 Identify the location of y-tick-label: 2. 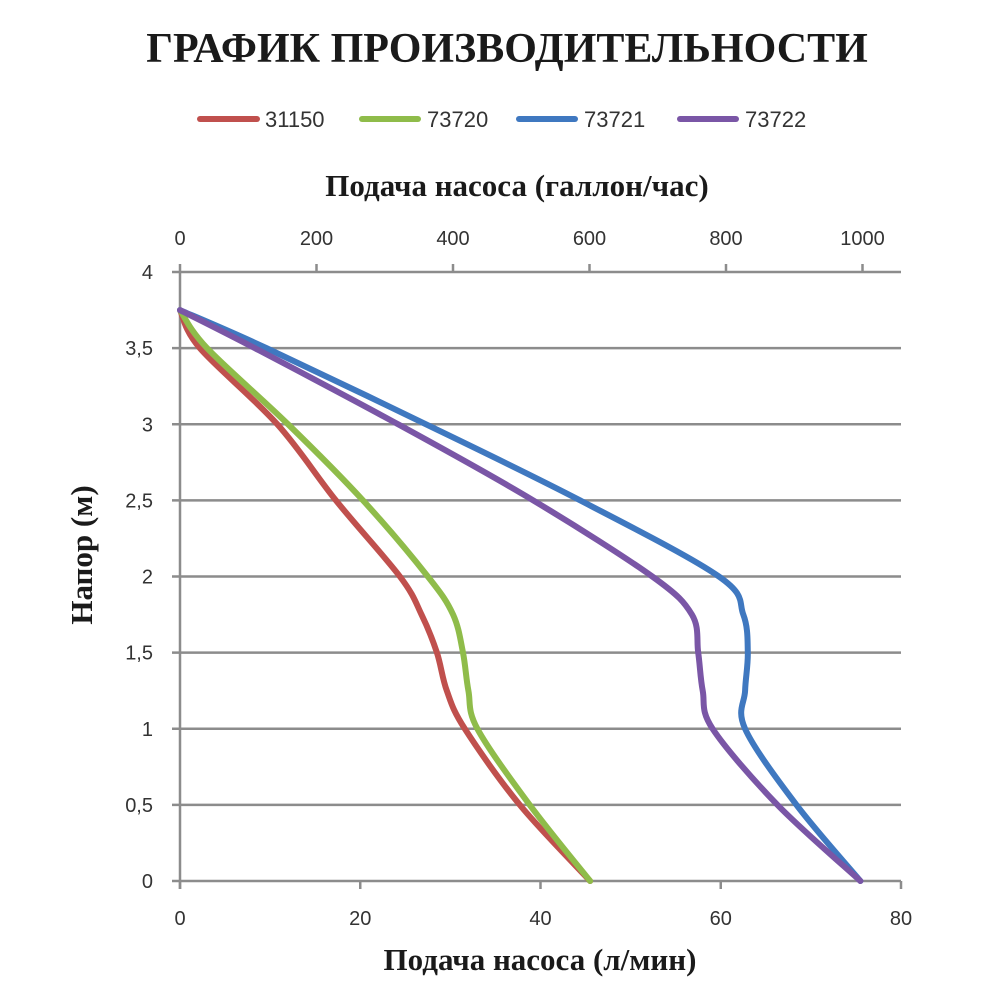
(147, 578).